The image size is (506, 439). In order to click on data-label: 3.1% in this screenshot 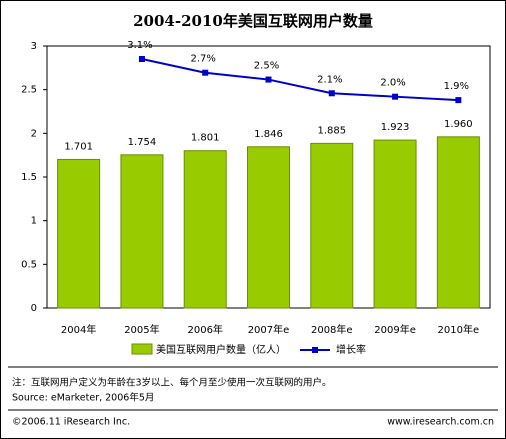, I will do `click(139, 45)`.